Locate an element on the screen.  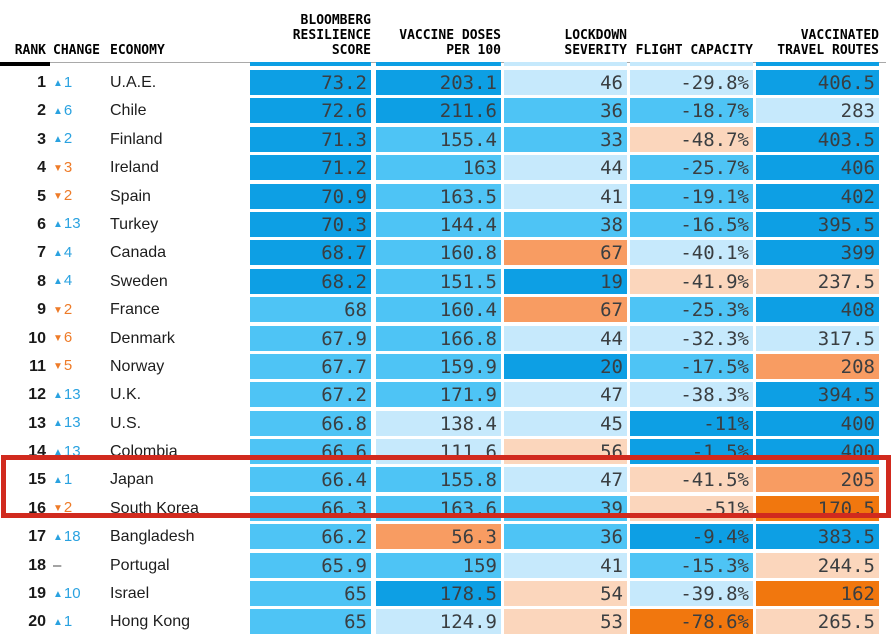
vaccine-cell: 163 is located at coordinates (438, 168).